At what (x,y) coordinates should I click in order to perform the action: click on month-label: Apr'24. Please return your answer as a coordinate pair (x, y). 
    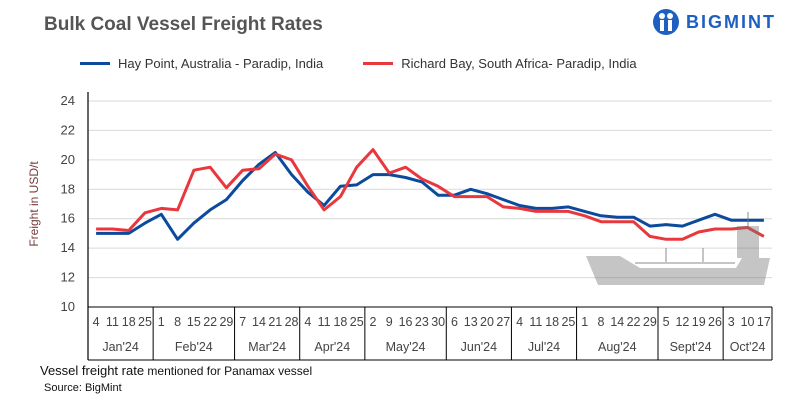
    Looking at the image, I should click on (332, 347).